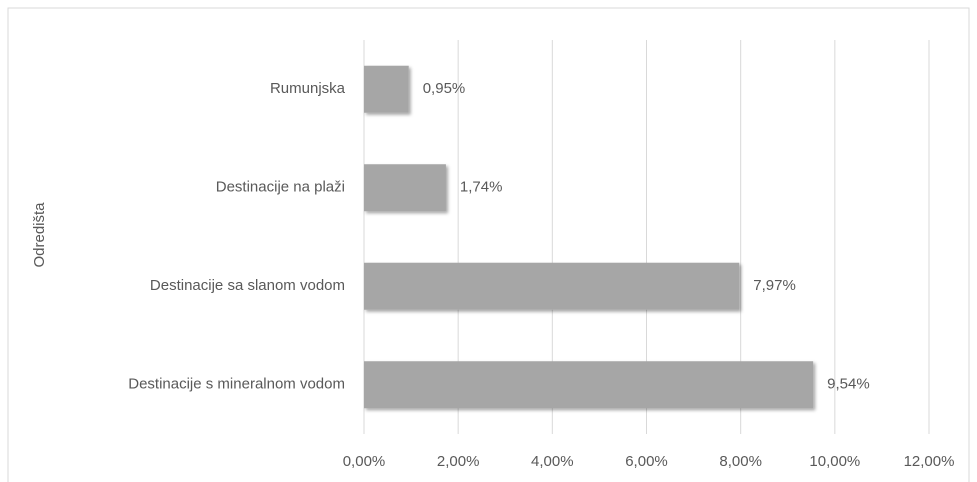  I want to click on x-tick-label: 2,00%, so click(458, 461).